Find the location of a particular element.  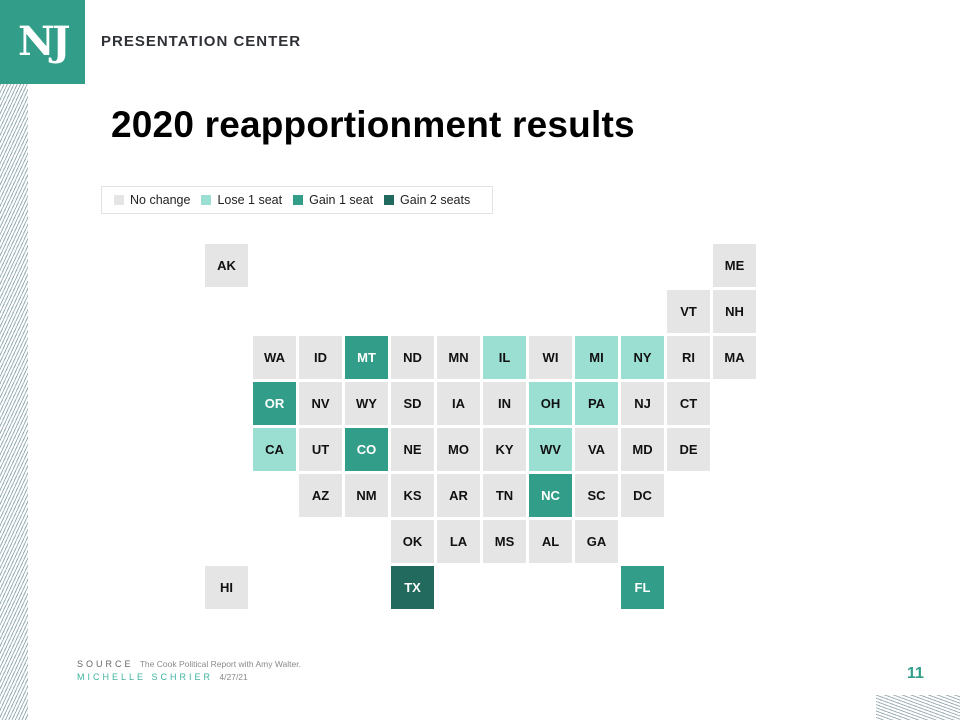

author-line: MICHELLE SCHRIER 4/27/21 is located at coordinates (162, 677).